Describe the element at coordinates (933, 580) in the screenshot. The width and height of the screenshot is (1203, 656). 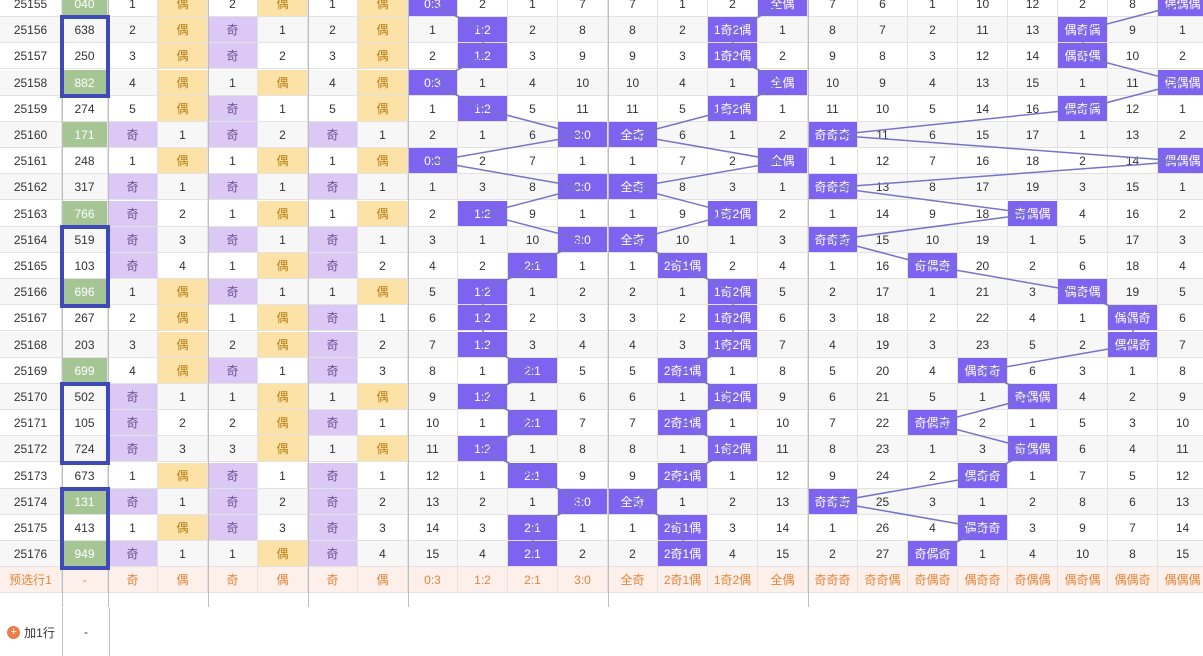
I see `footer-cell: 奇偶奇` at that location.